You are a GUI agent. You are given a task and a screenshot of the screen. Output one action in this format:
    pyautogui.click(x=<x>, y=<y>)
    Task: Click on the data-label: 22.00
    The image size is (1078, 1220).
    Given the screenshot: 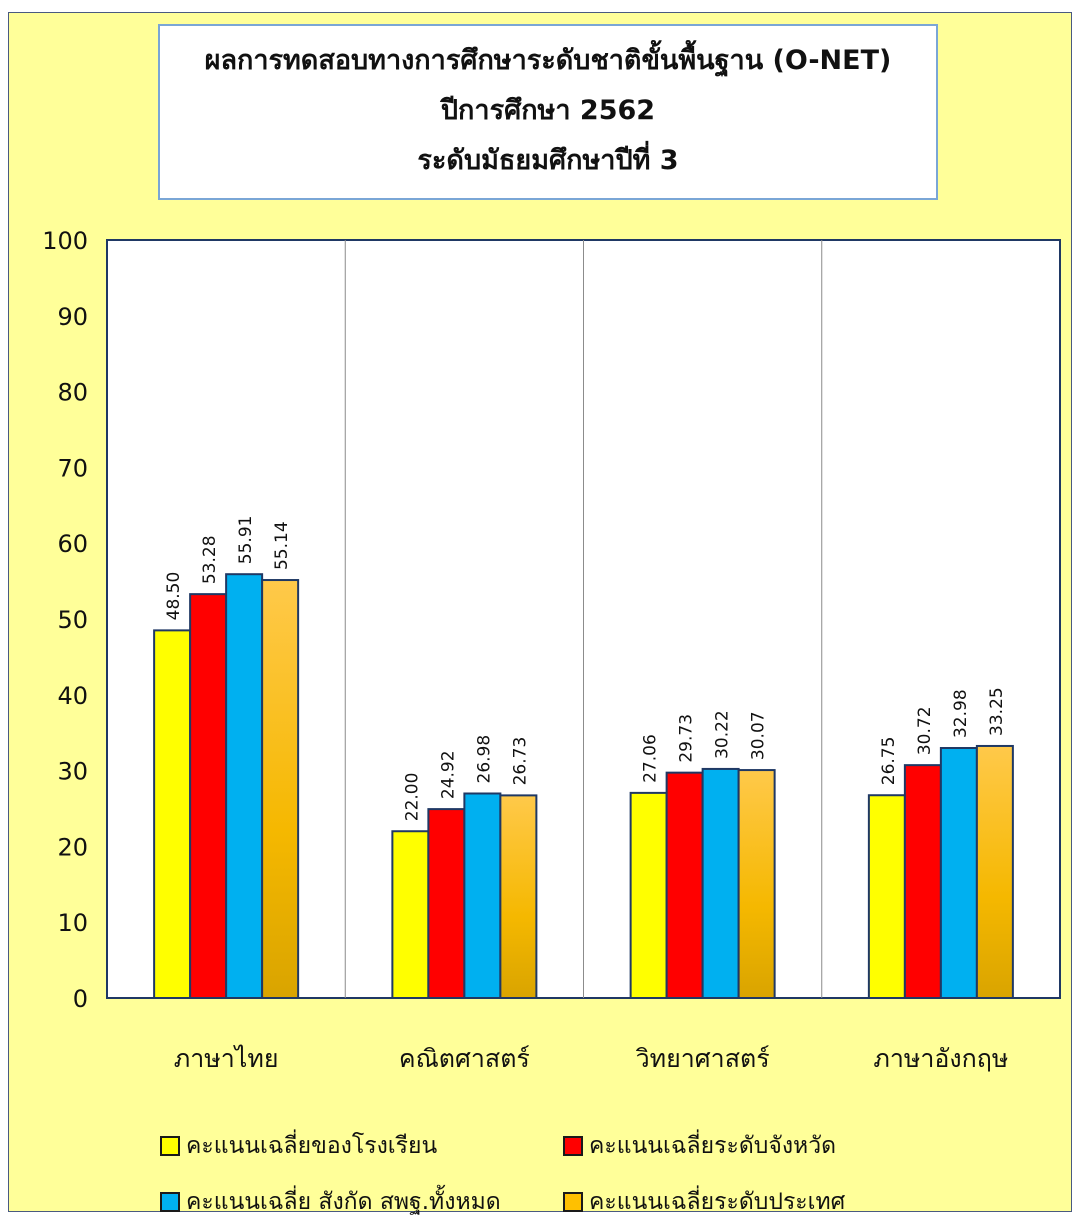 What is the action you would take?
    pyautogui.click(x=412, y=797)
    